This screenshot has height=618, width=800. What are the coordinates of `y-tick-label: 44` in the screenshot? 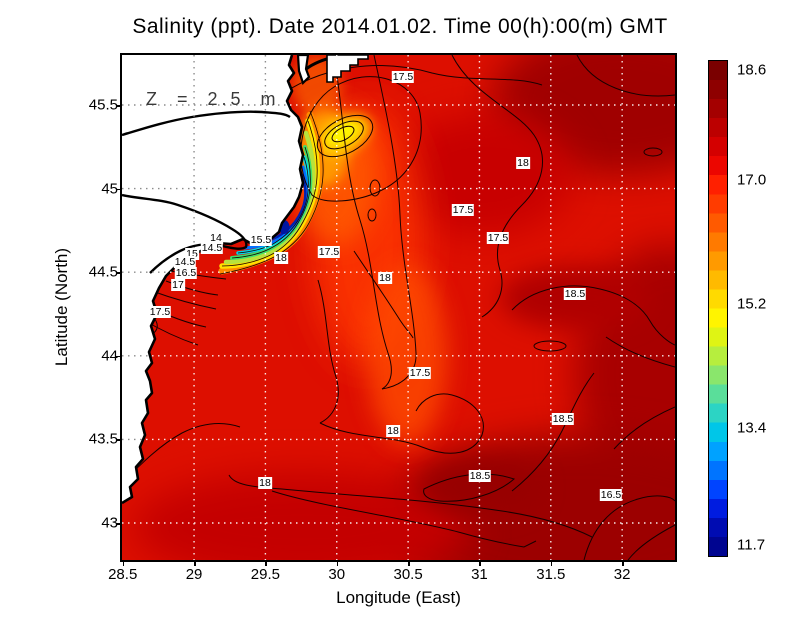 It's located at (109, 356).